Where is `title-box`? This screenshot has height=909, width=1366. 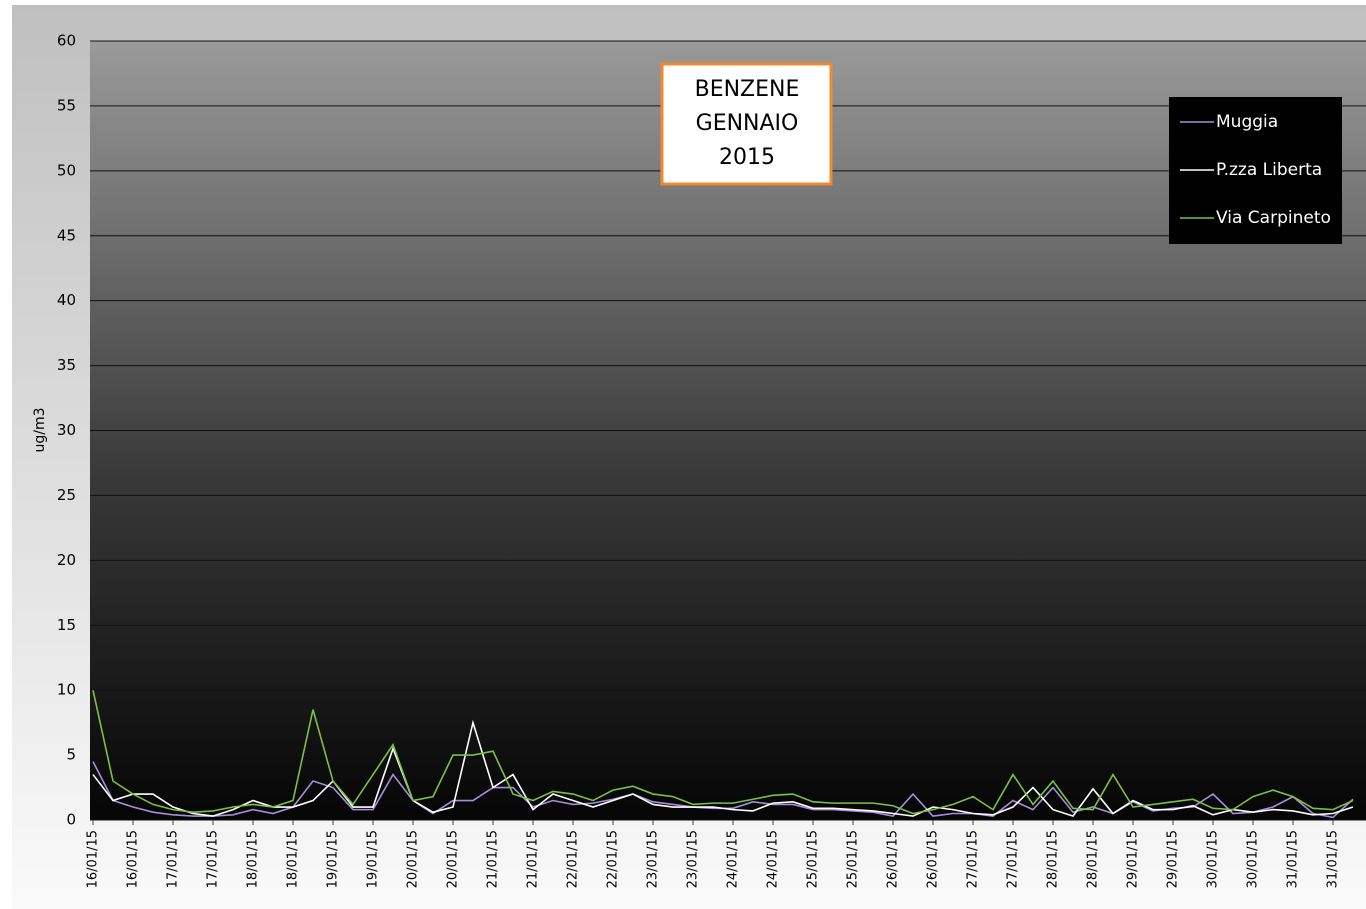
title-box is located at coordinates (746, 124).